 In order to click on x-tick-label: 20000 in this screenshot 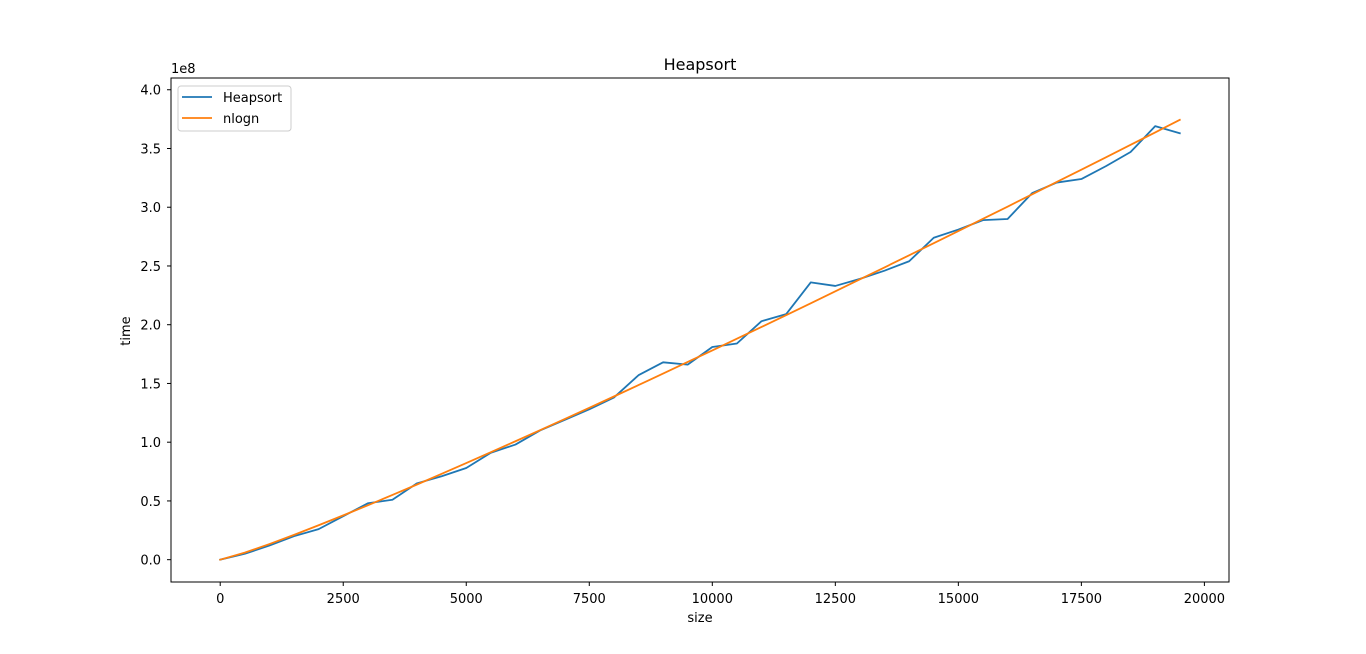, I will do `click(1204, 599)`.